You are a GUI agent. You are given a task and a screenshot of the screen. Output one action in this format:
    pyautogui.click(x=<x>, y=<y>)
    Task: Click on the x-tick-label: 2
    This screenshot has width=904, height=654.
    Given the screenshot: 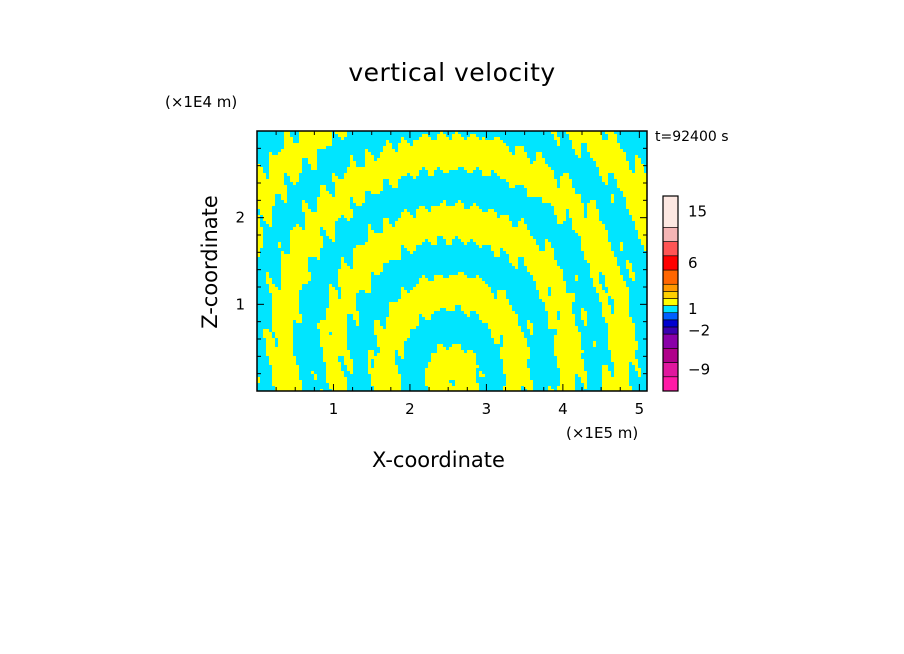 What is the action you would take?
    pyautogui.click(x=410, y=409)
    